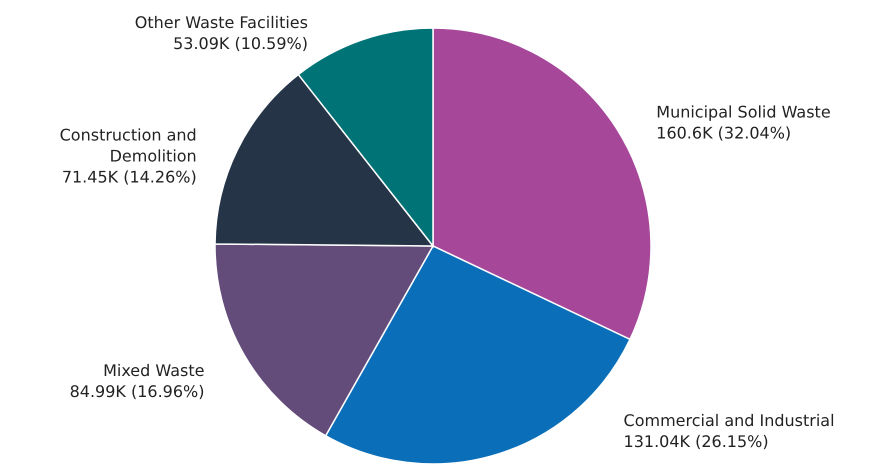 Image resolution: width=896 pixels, height=464 pixels. I want to click on data-label: 131.04K (26.15%), so click(696, 441).